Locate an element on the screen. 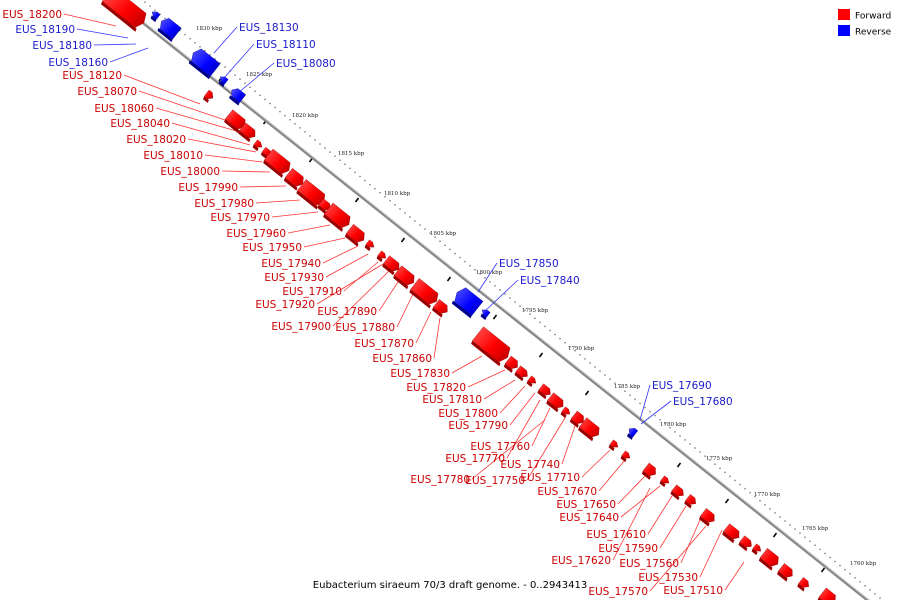  gene-label: EUS_17840 is located at coordinates (550, 281).